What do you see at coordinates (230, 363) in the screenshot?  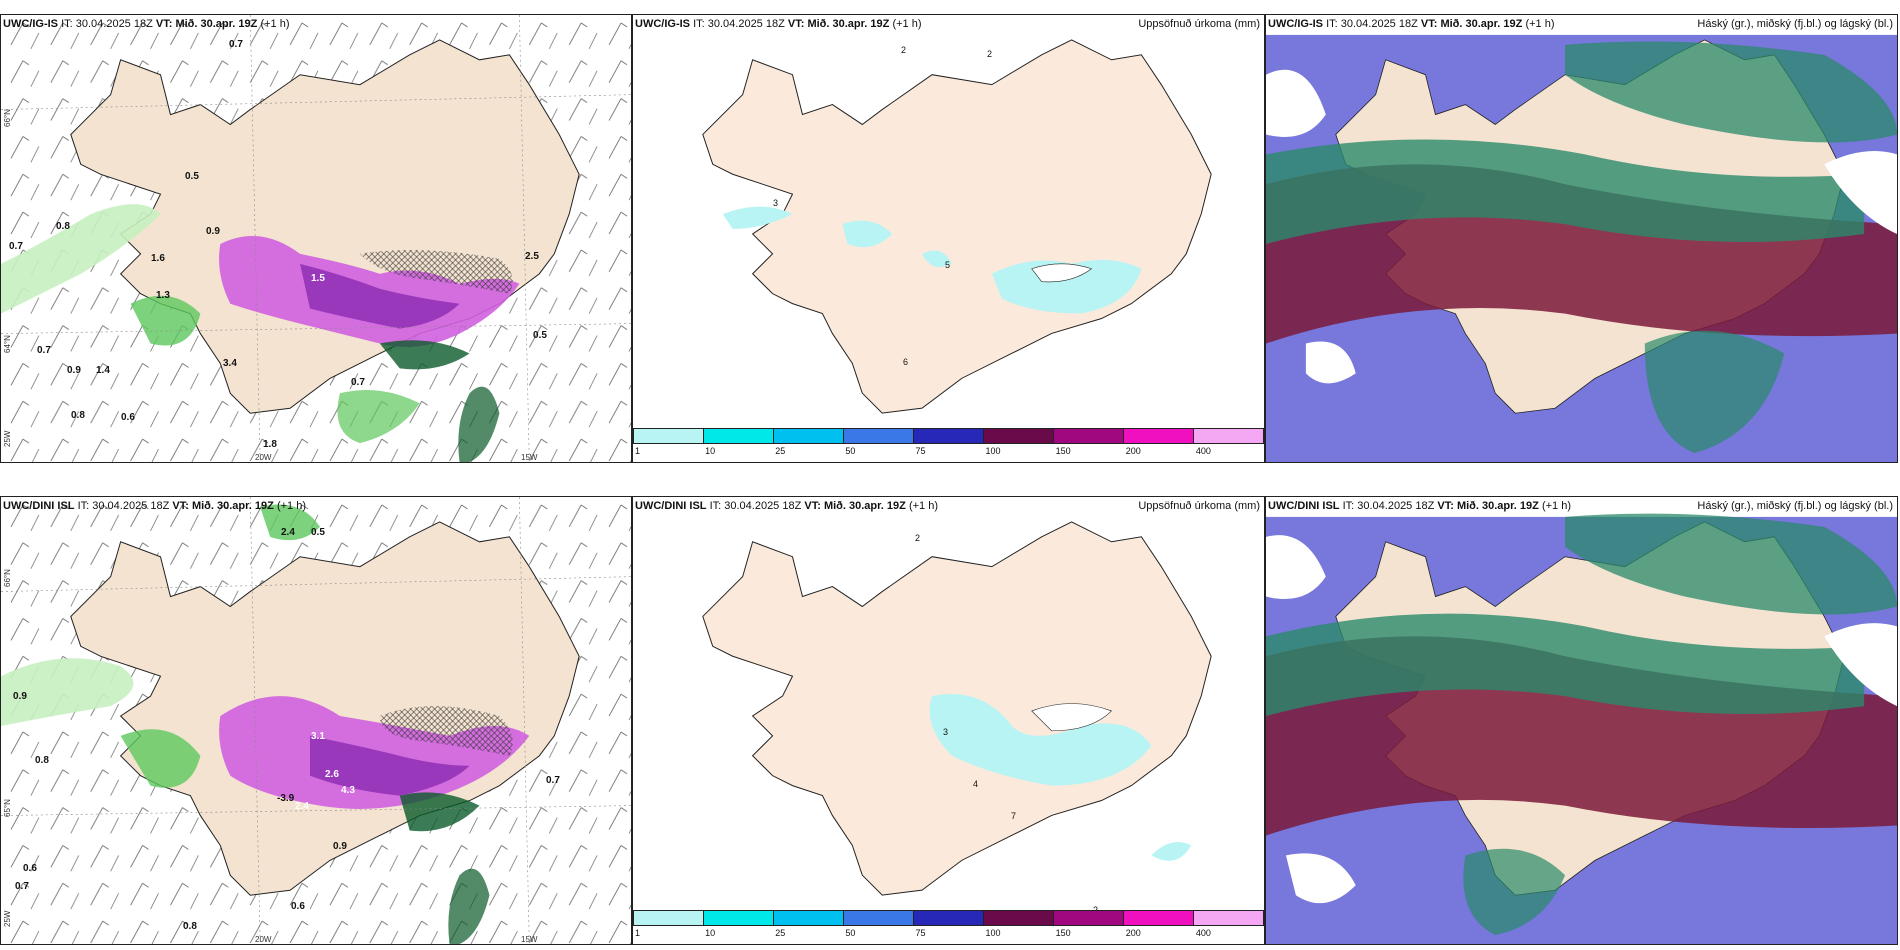 I see `value-label: 3.4` at bounding box center [230, 363].